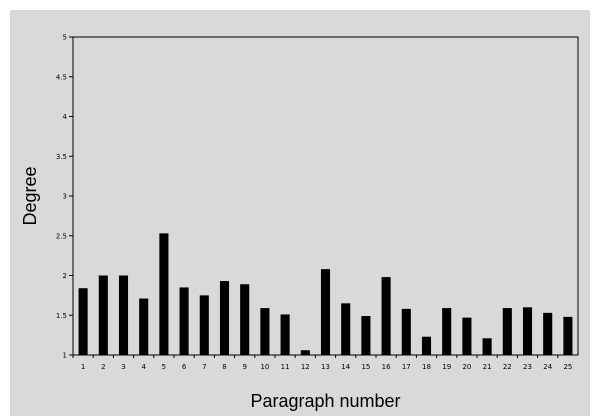 The image size is (600, 416). I want to click on x-tick-label: 11, so click(285, 367).